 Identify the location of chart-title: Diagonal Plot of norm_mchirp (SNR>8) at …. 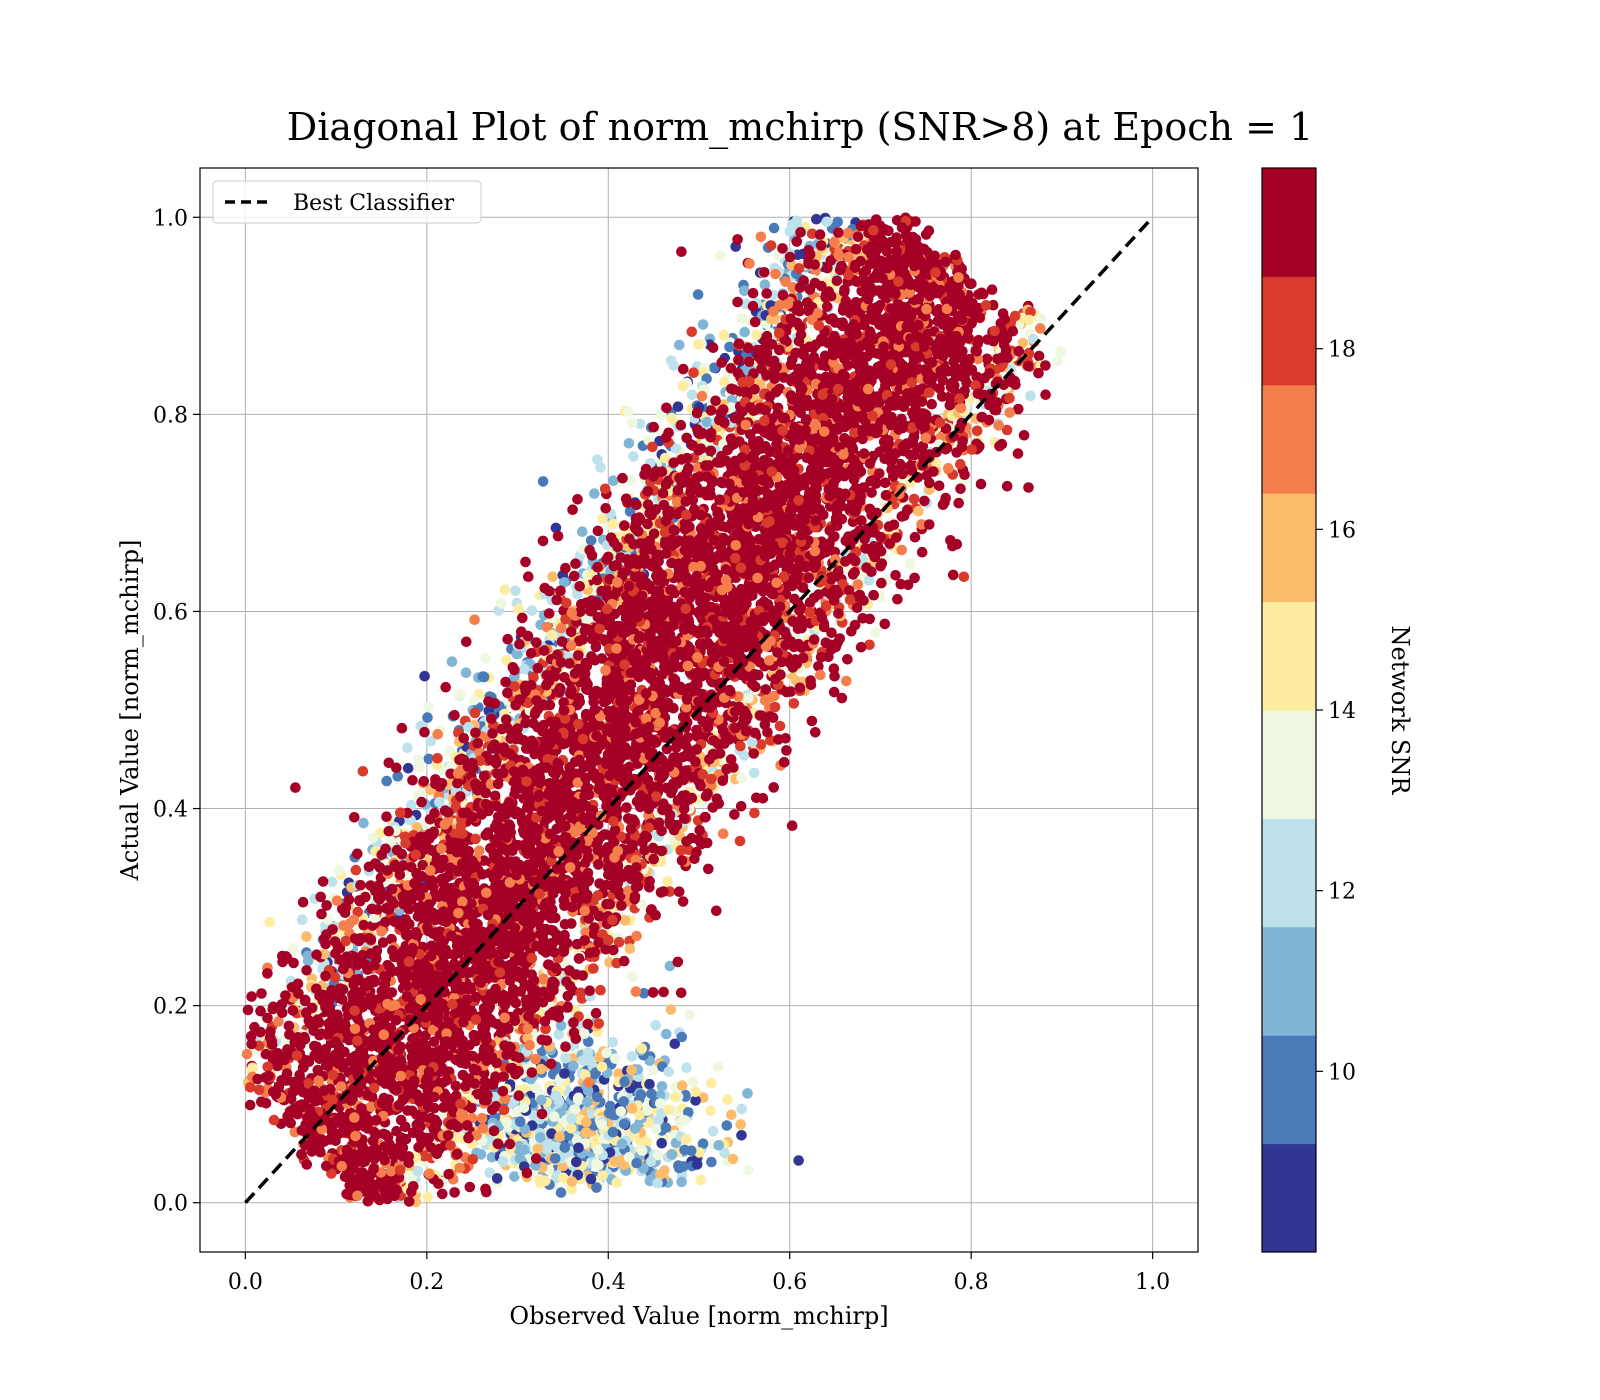
(800, 127).